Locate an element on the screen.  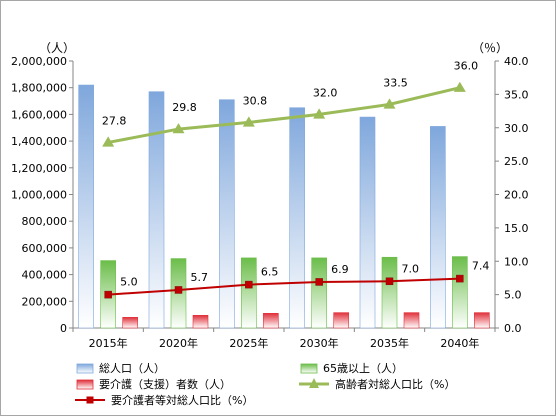
x-tick-label: 2025年 is located at coordinates (248, 343).